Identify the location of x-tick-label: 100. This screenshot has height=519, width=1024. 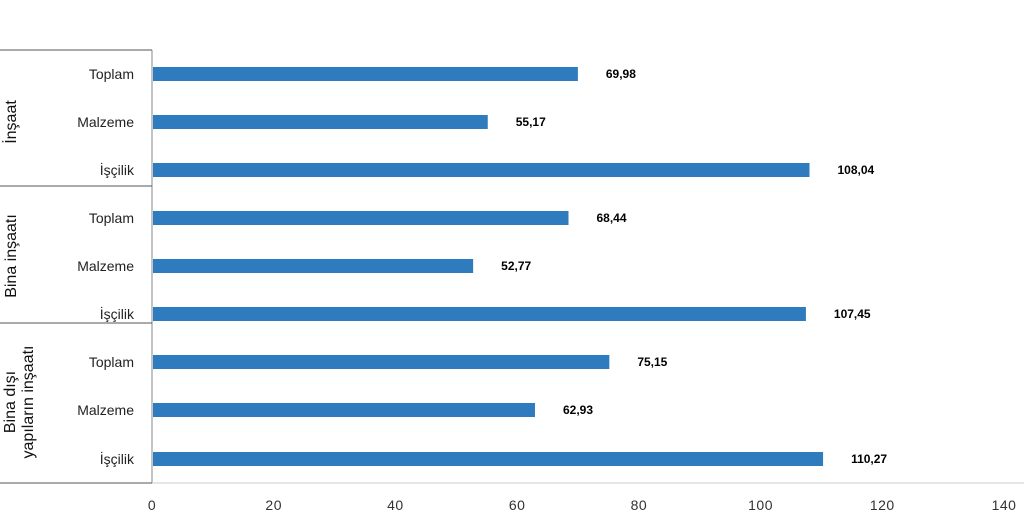
(760, 505).